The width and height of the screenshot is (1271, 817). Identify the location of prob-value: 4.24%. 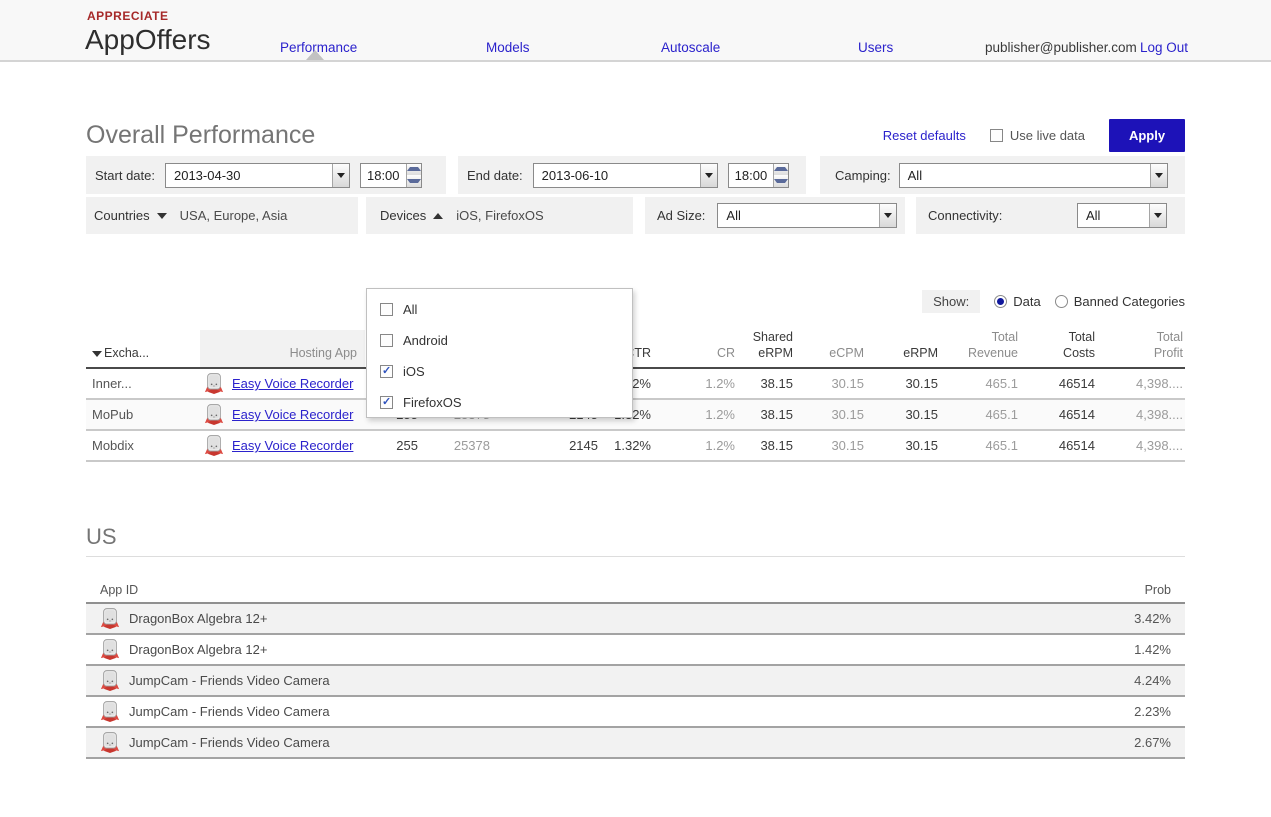
(1035, 681).